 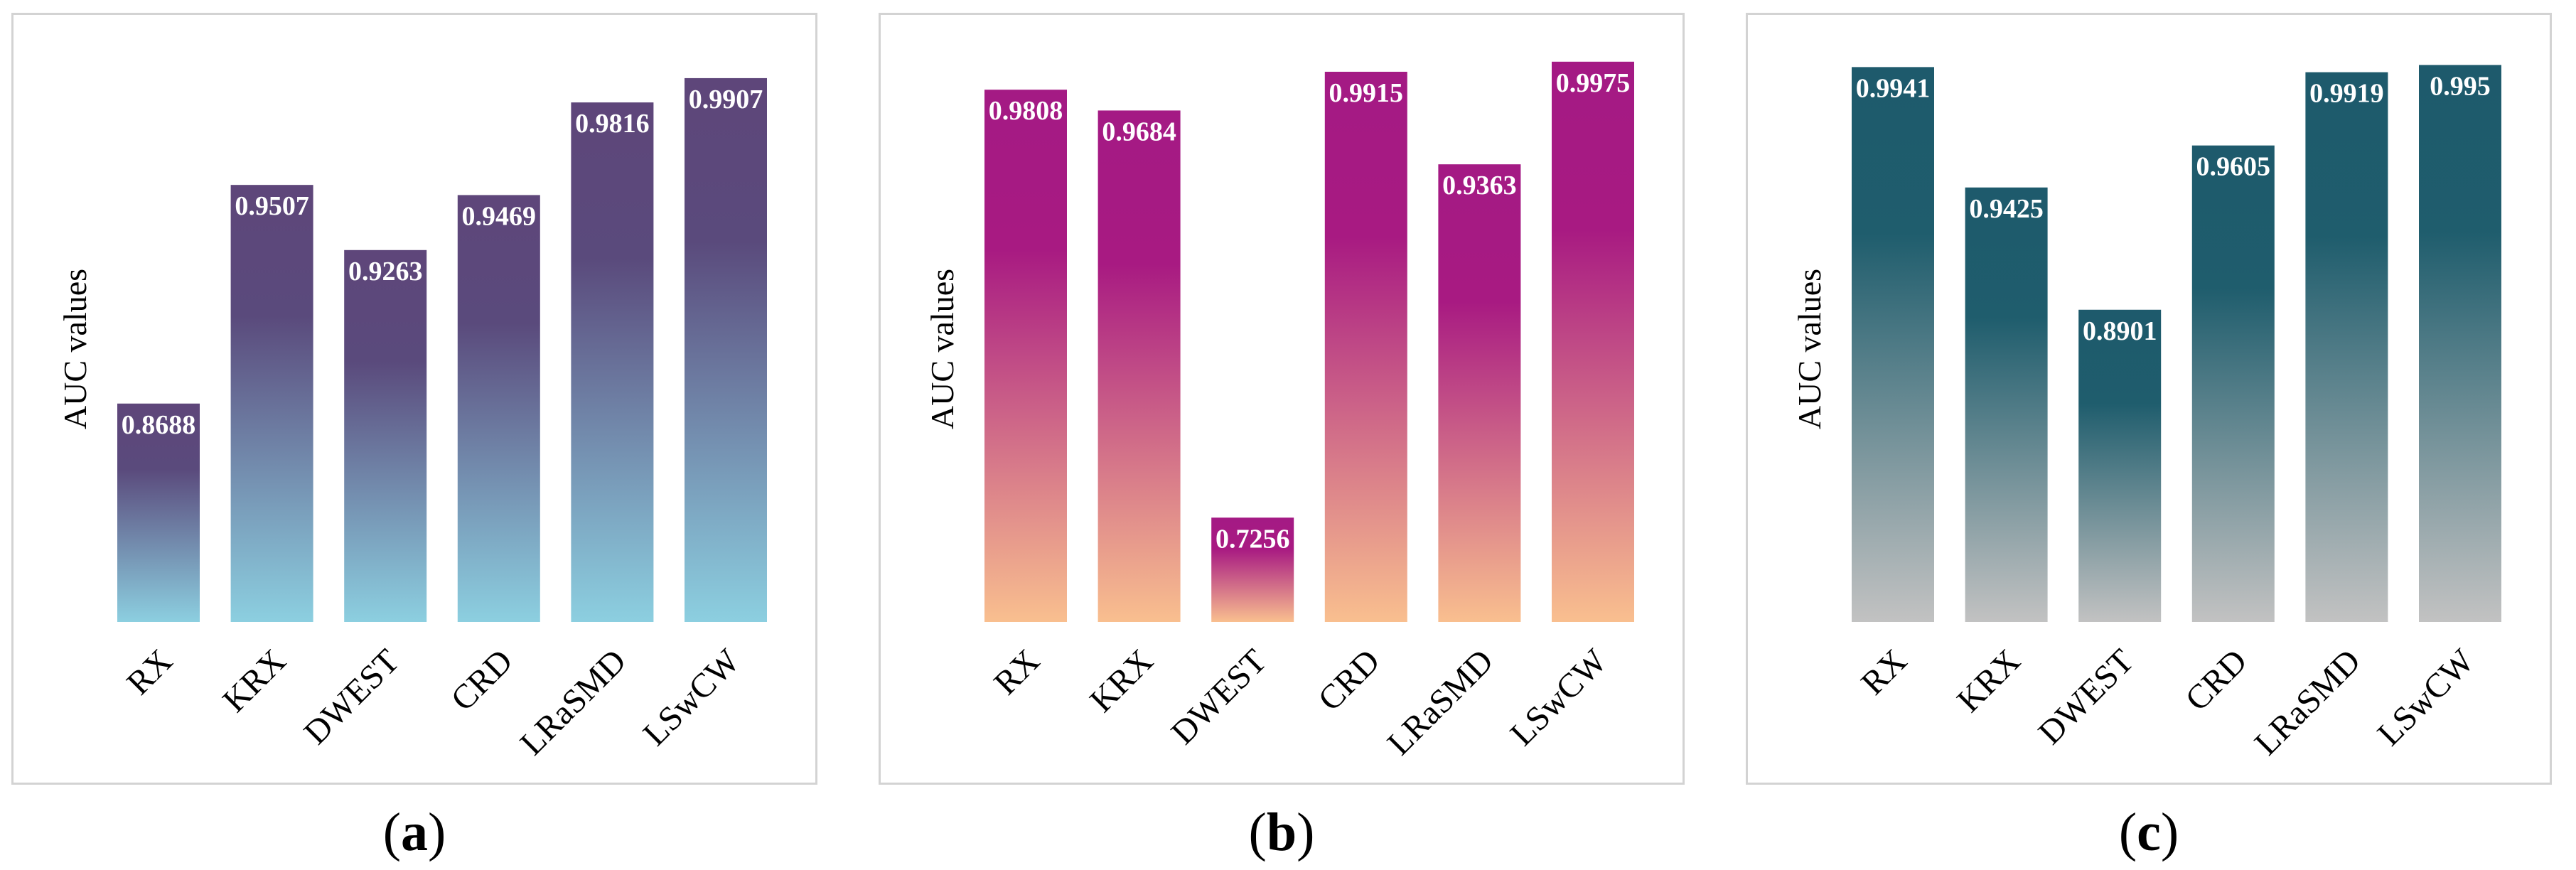 What do you see at coordinates (2460, 86) in the screenshot?
I see `bar-value-label-lswcw: 0.995` at bounding box center [2460, 86].